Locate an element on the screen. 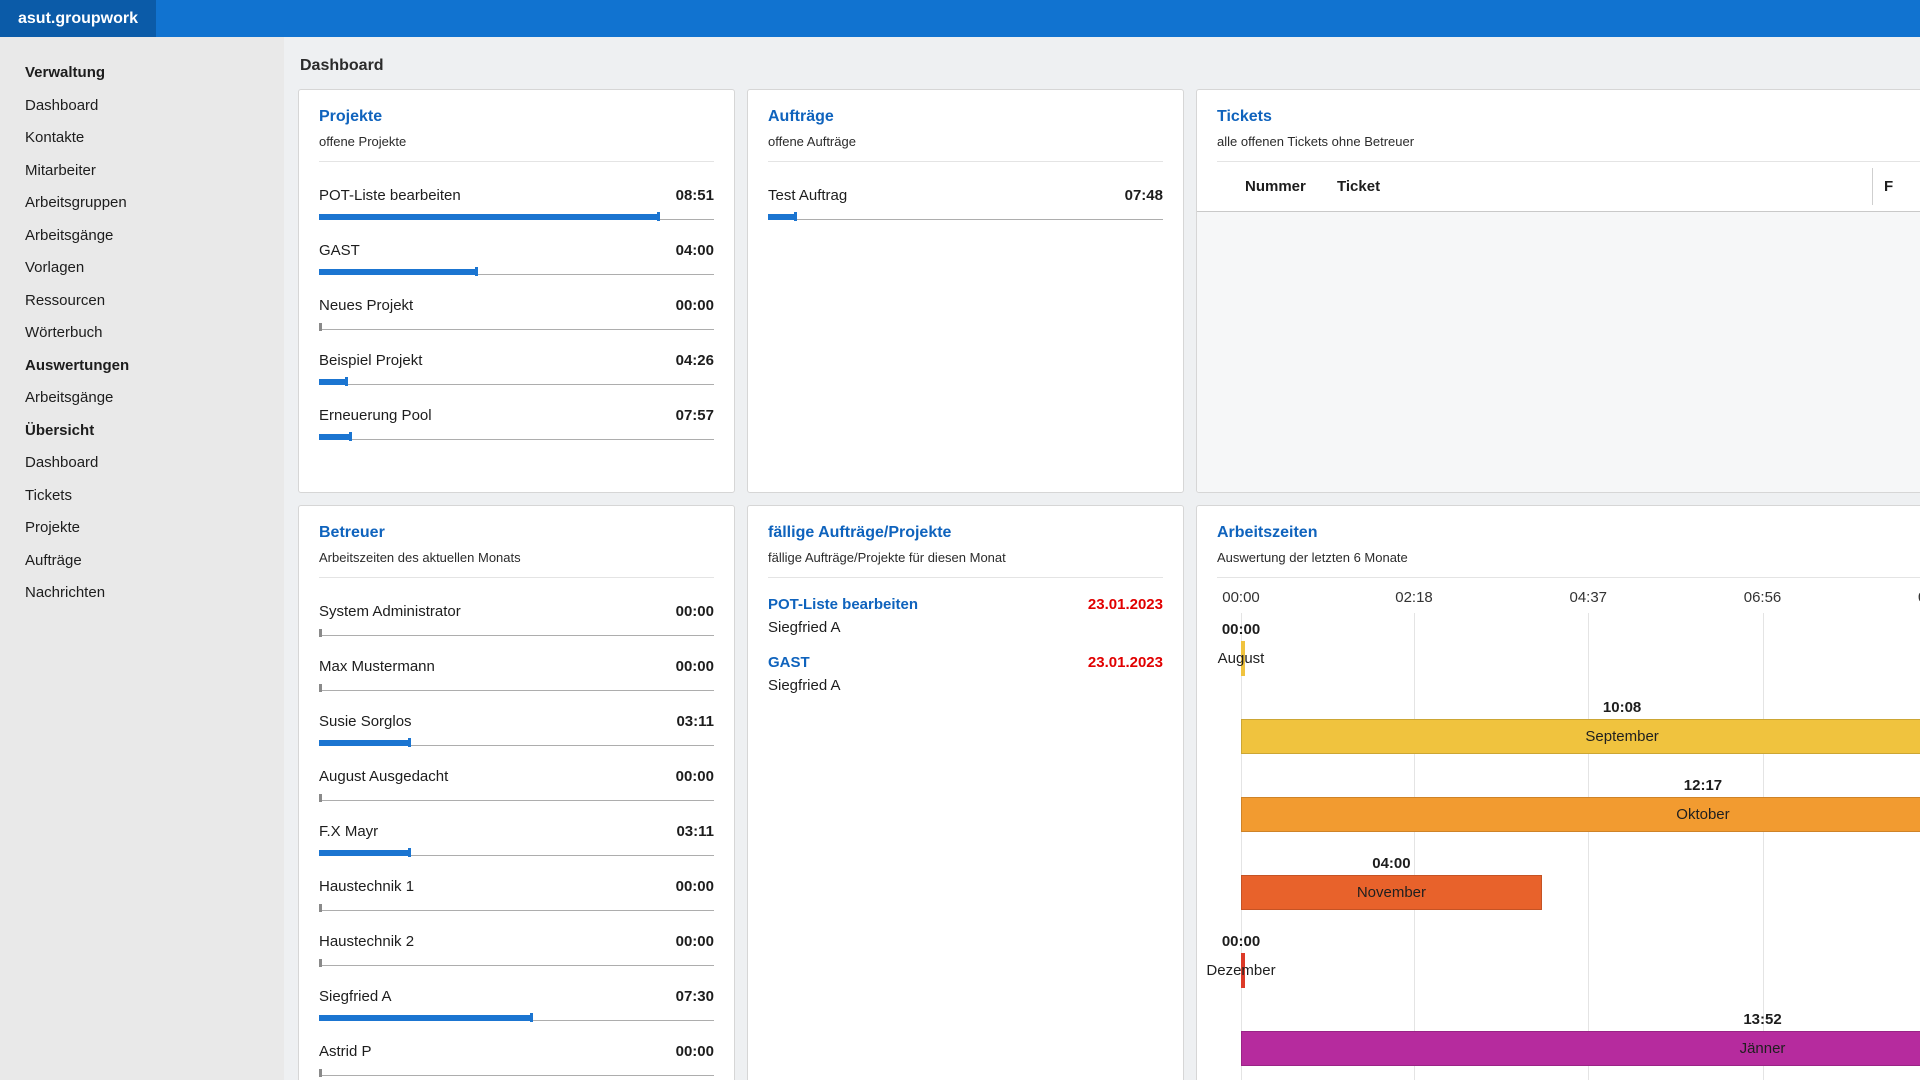  list-item-head: POT-Liste bearbeiten 08:51 is located at coordinates (516, 195).